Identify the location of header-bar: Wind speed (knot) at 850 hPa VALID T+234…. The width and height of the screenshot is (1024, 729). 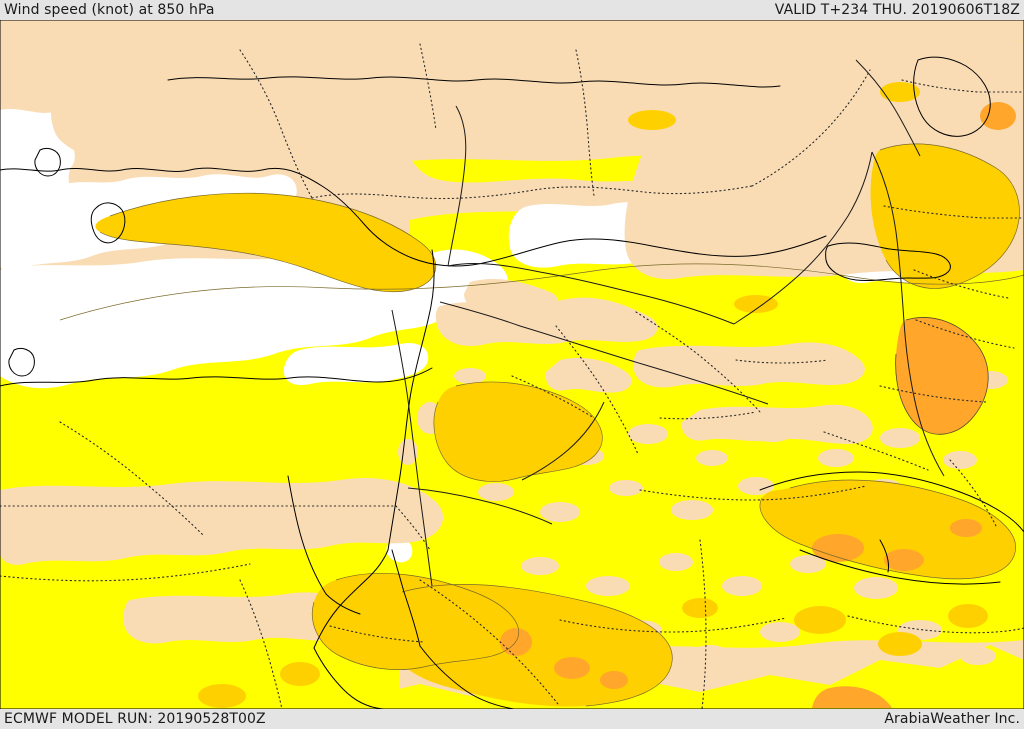
(512, 10).